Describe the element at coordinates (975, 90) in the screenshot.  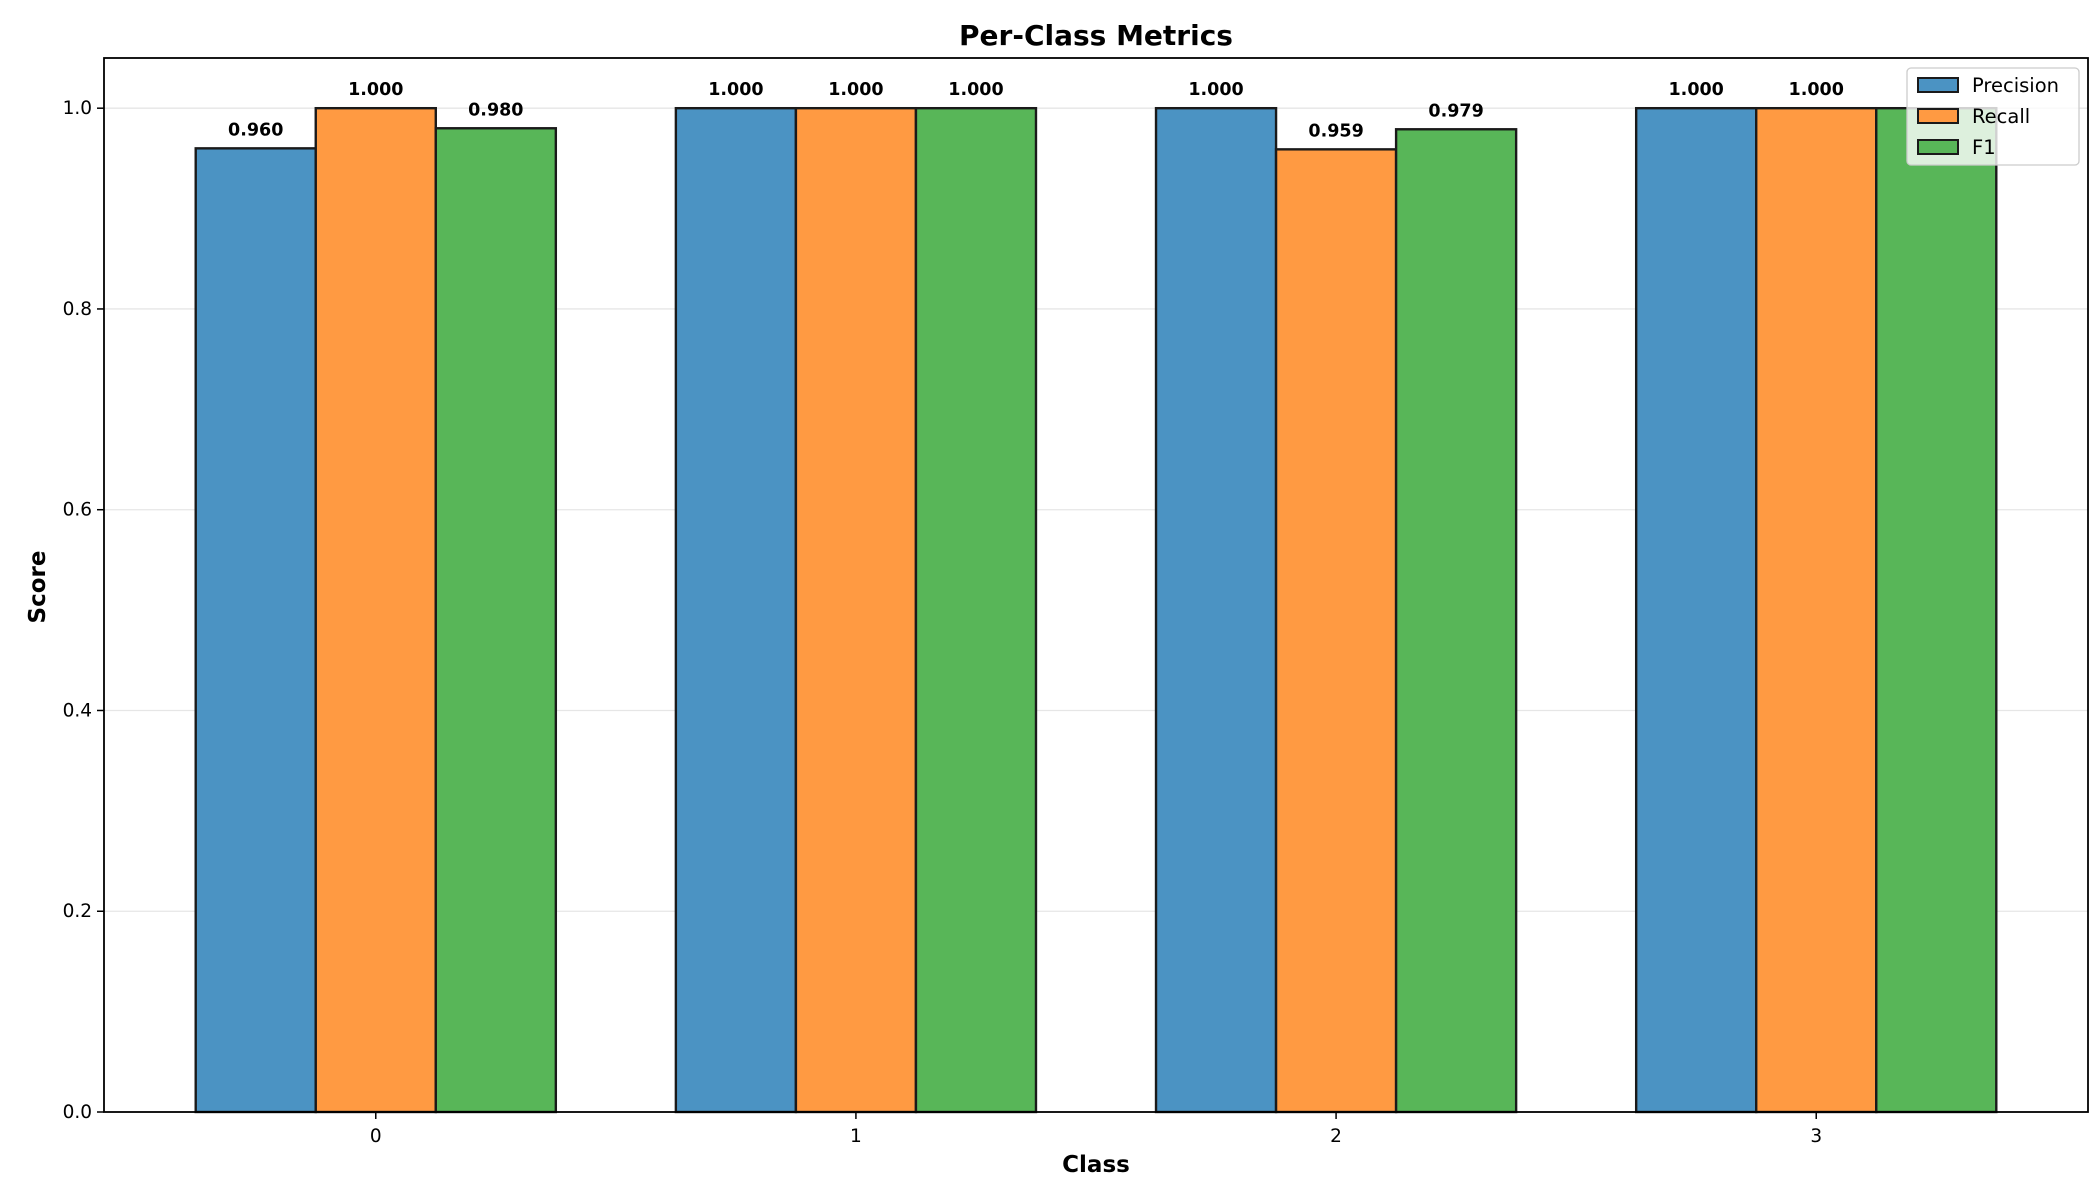
I see `data-label-f1-class-1: 1.000` at that location.